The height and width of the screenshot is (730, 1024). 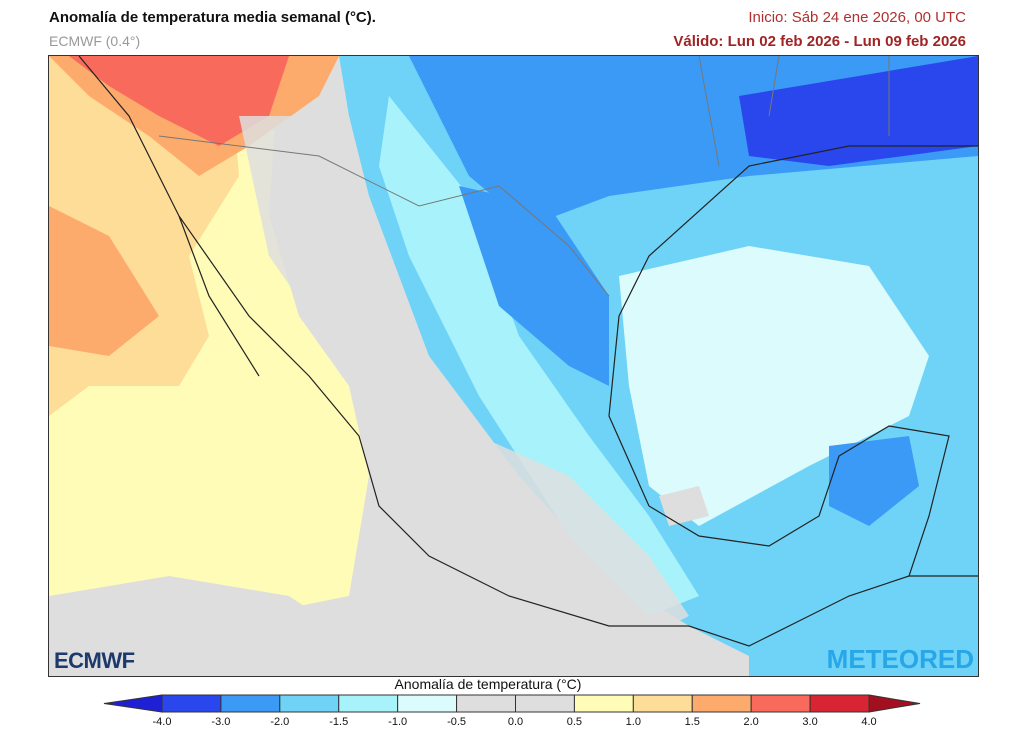 What do you see at coordinates (900, 659) in the screenshot?
I see `meteored-logo: METEORED` at bounding box center [900, 659].